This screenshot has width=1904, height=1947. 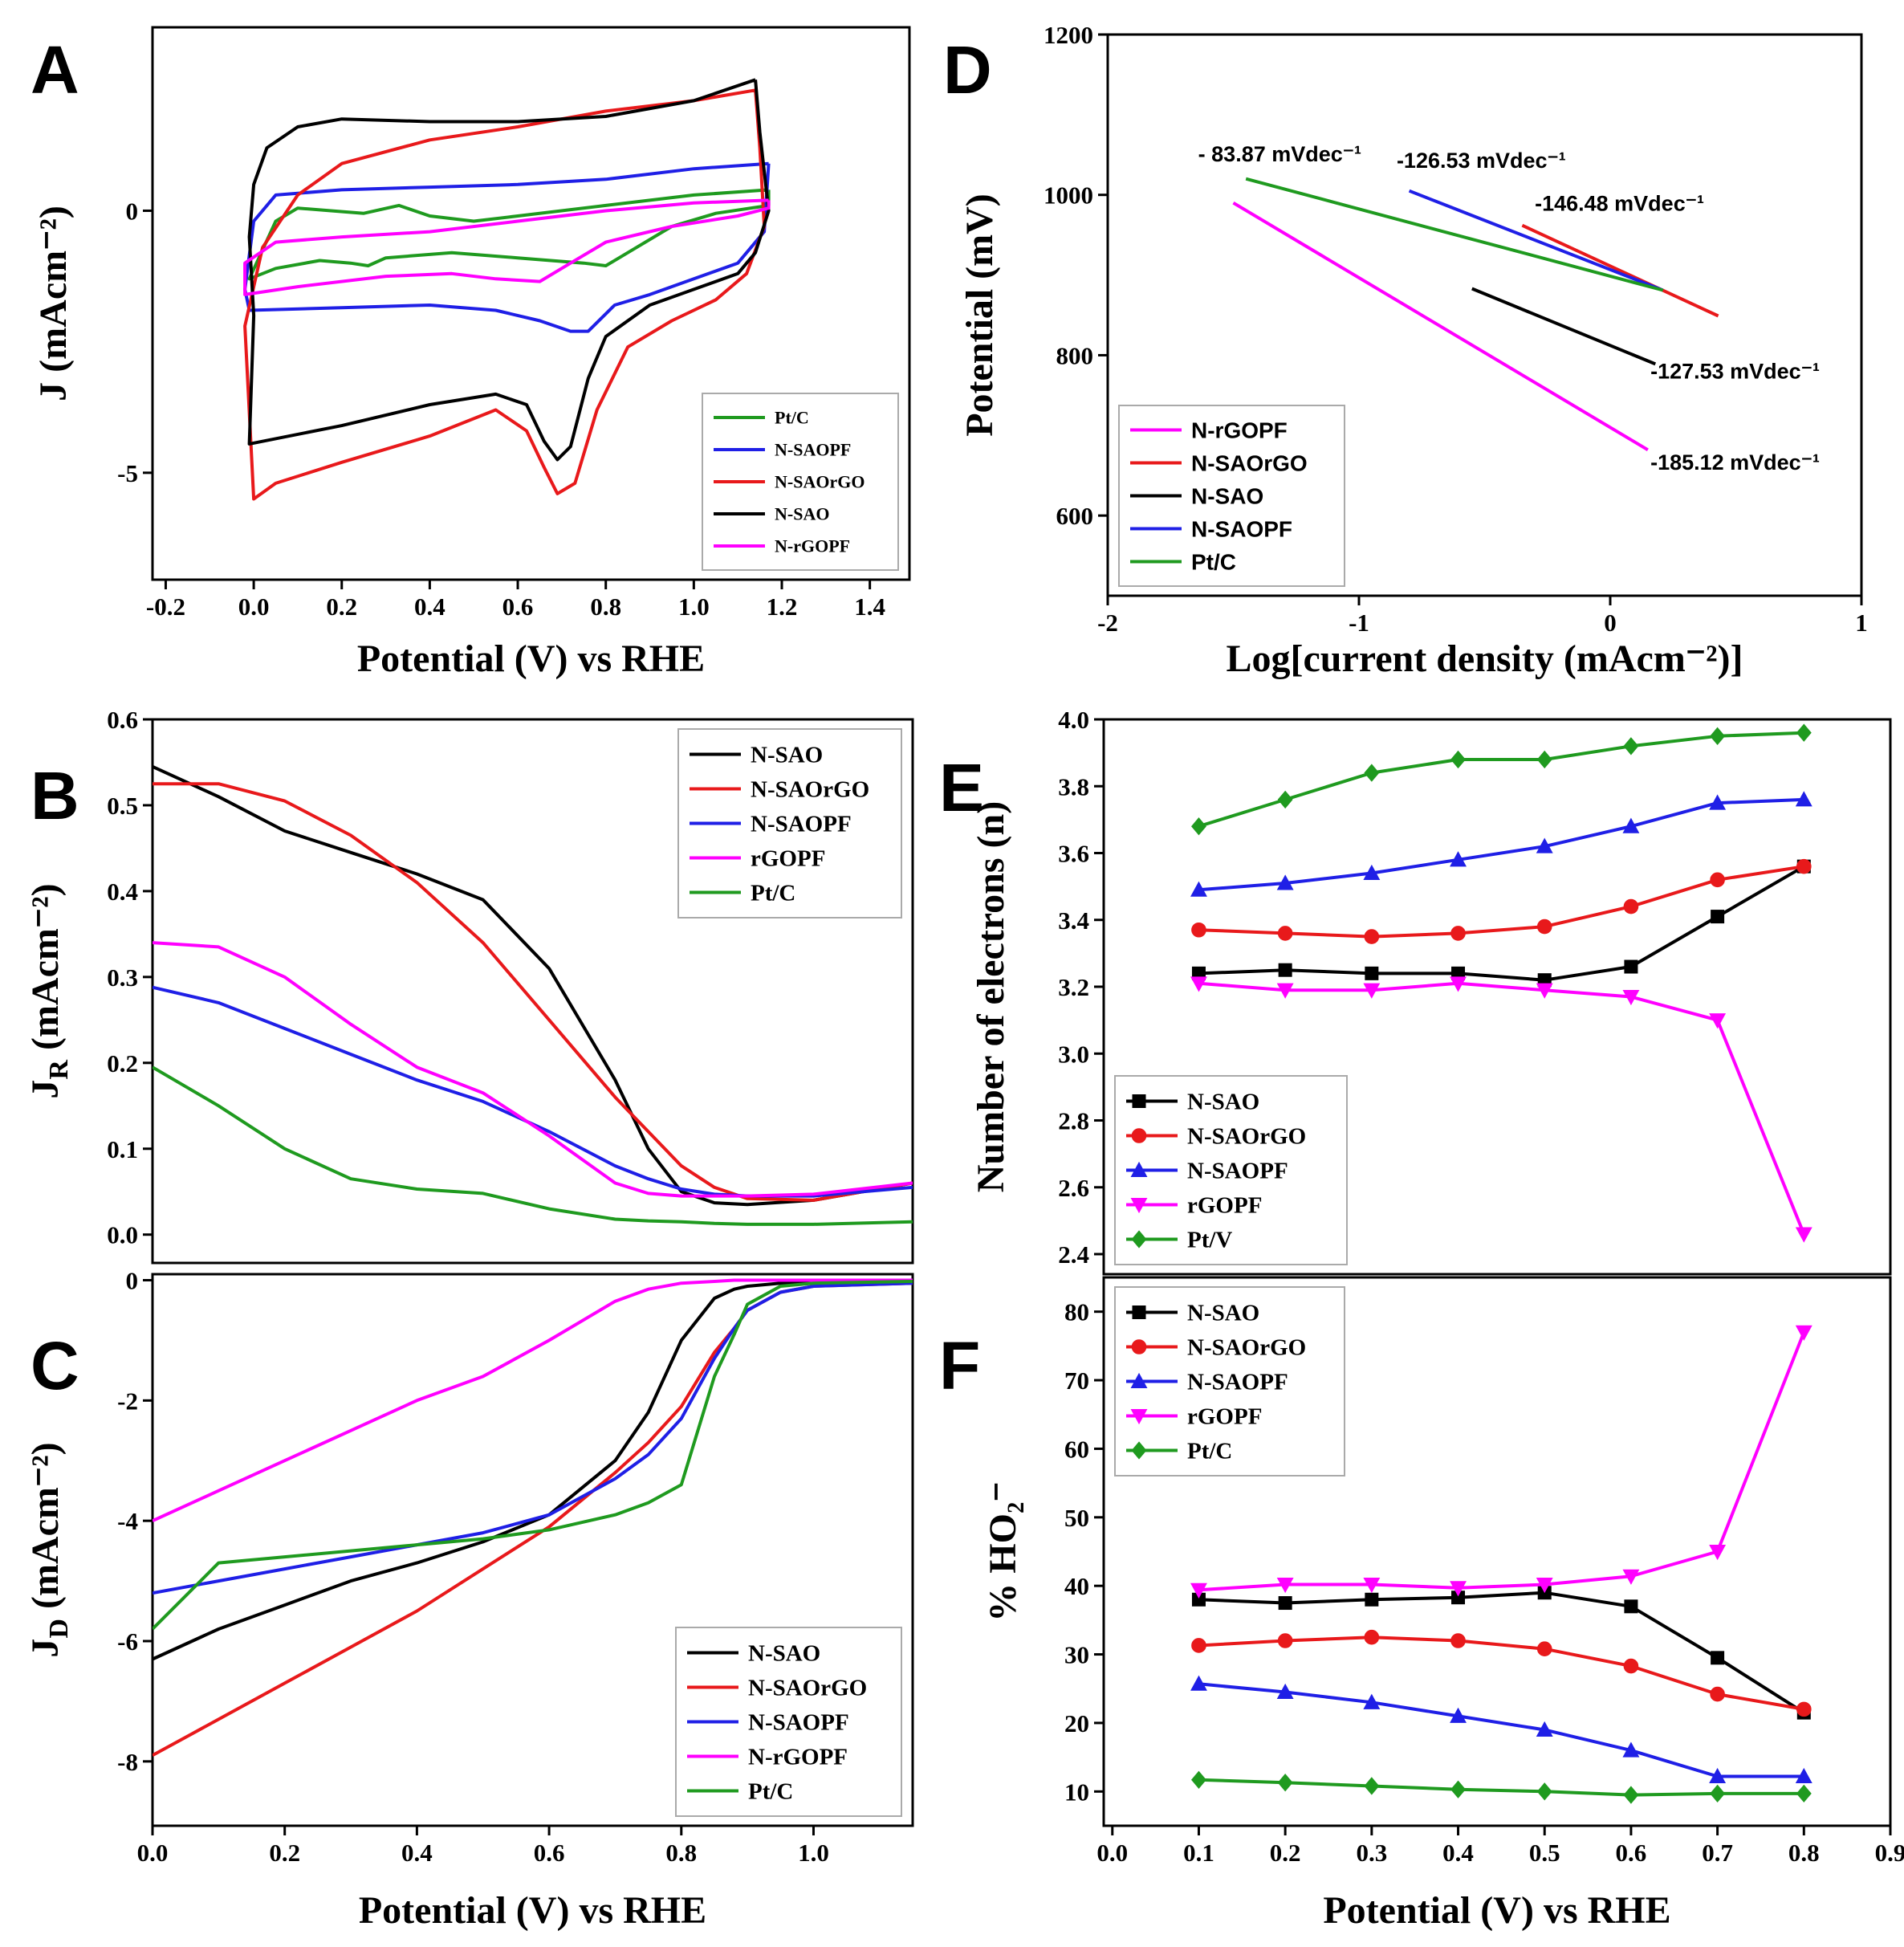 What do you see at coordinates (1371, 1853) in the screenshot?
I see `x-tick-label: 0.3` at bounding box center [1371, 1853].